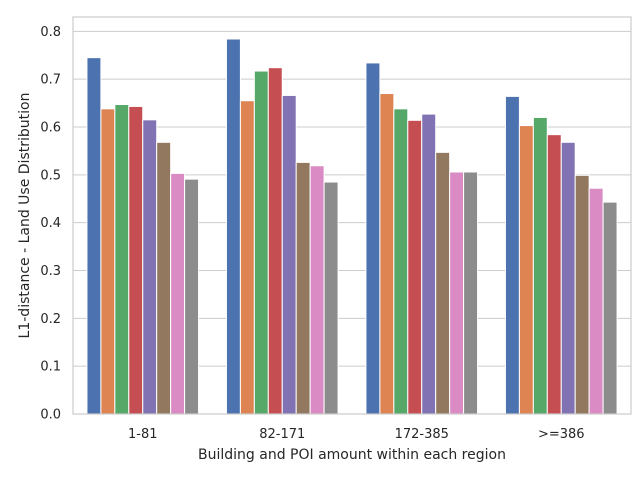  Describe the element at coordinates (50, 175) in the screenshot. I see `y-tick-label: 0.5` at that location.